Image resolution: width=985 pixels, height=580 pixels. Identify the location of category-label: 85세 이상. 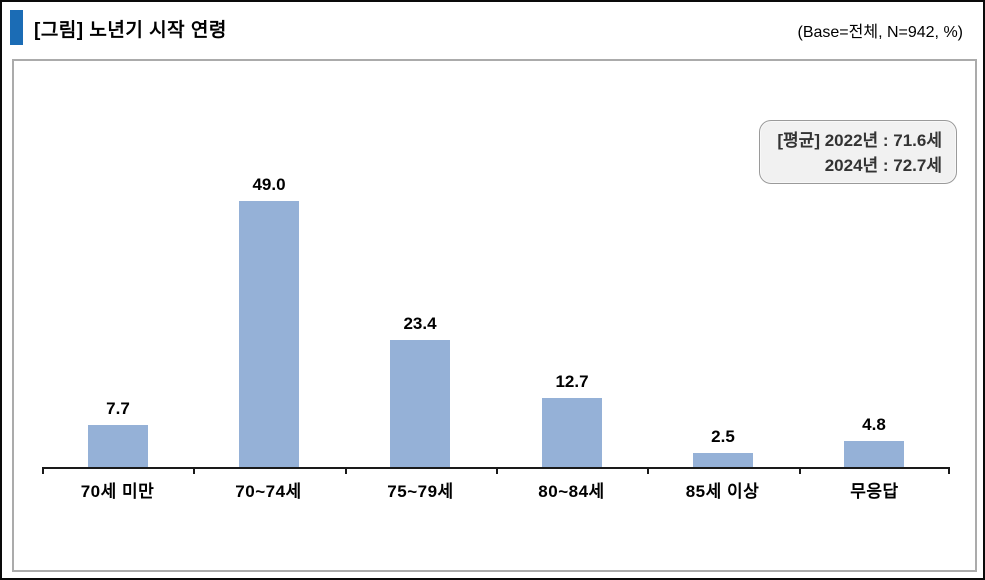
(722, 491).